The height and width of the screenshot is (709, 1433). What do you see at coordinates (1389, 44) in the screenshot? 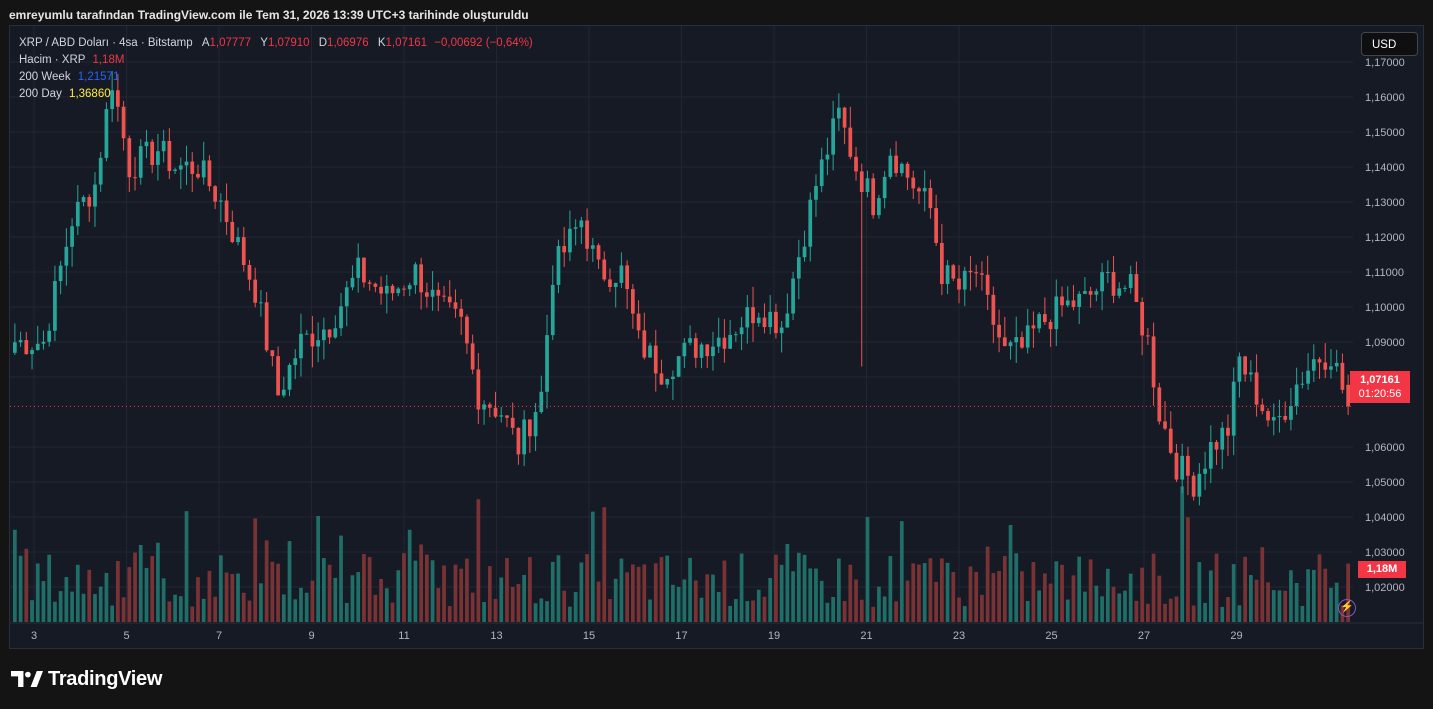
I see `currency-button: USD` at bounding box center [1389, 44].